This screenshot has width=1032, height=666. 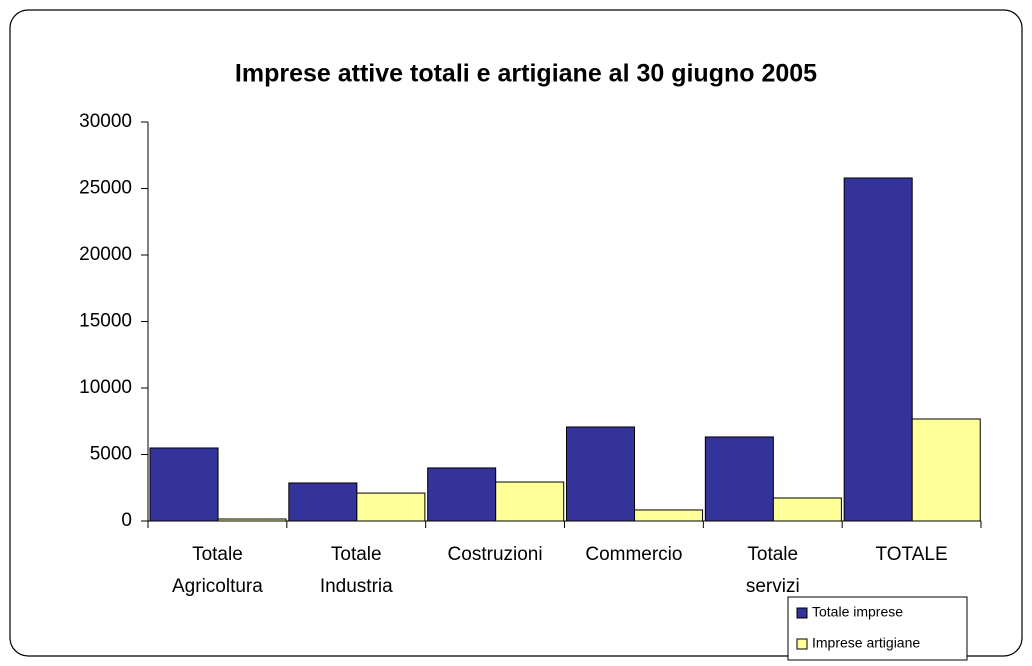 I want to click on x-tick-label: Costruzioni, so click(x=495, y=554).